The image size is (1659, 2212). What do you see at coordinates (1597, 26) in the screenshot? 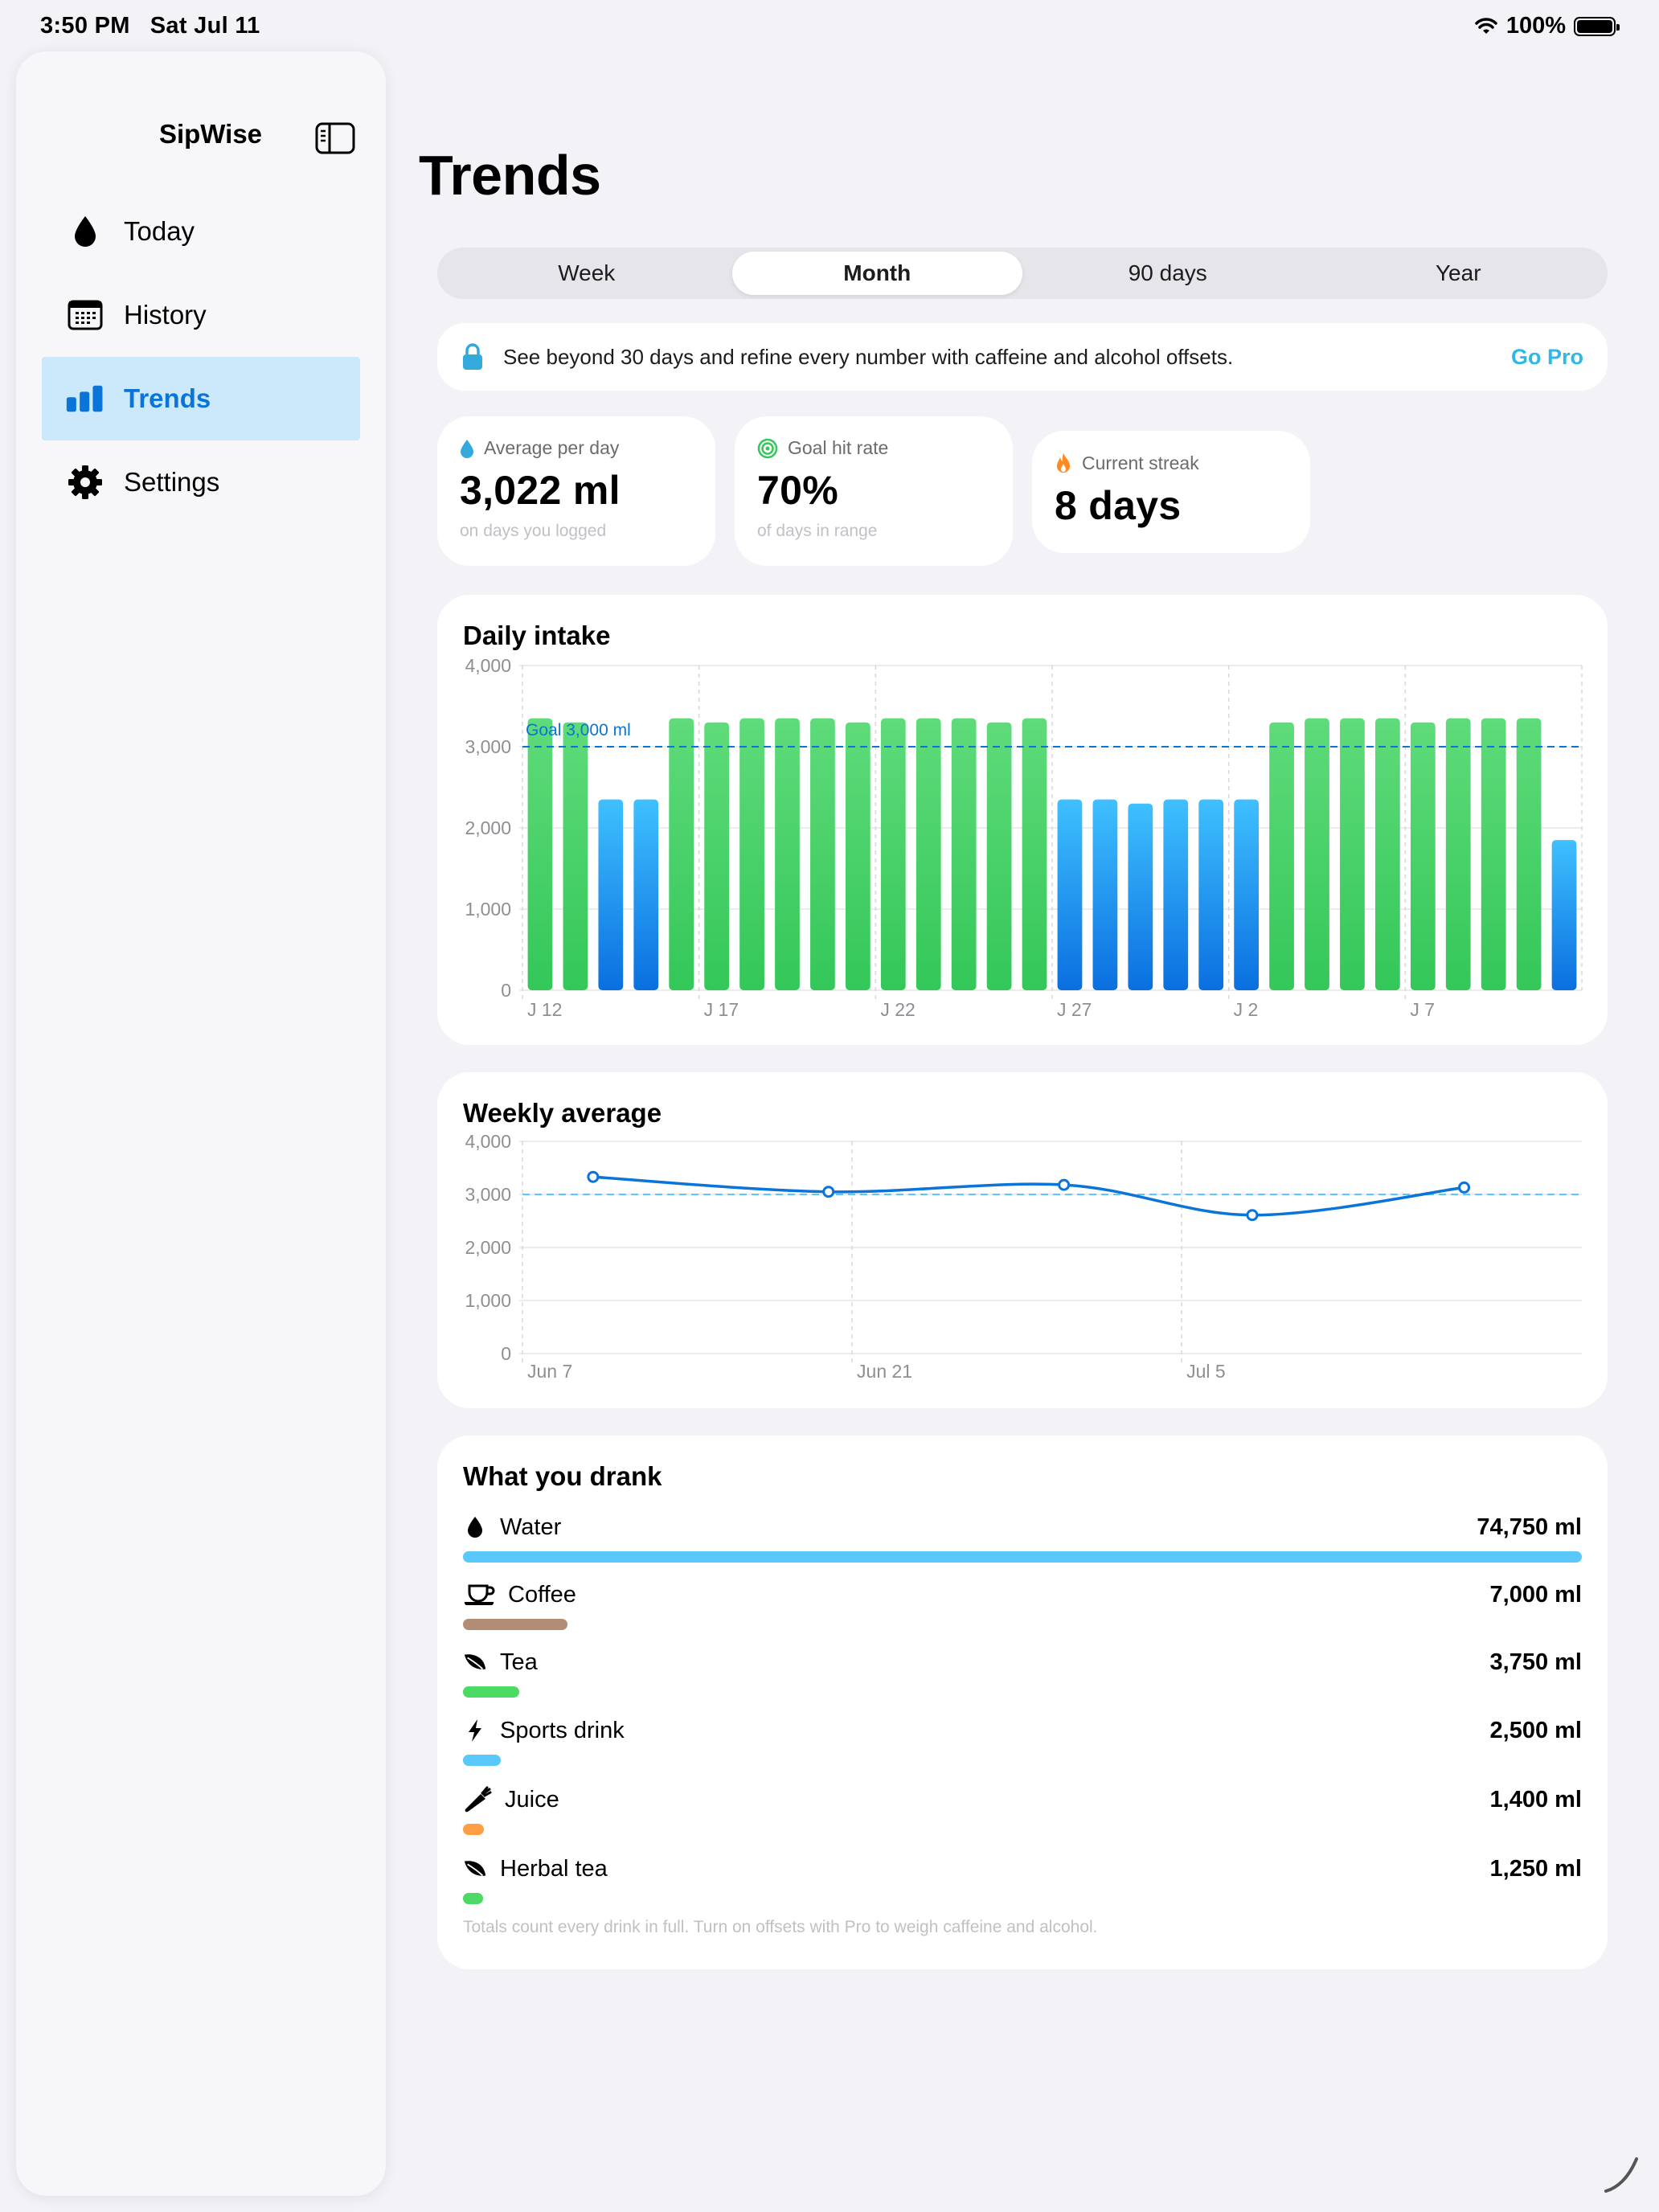
I see `battery-icon` at bounding box center [1597, 26].